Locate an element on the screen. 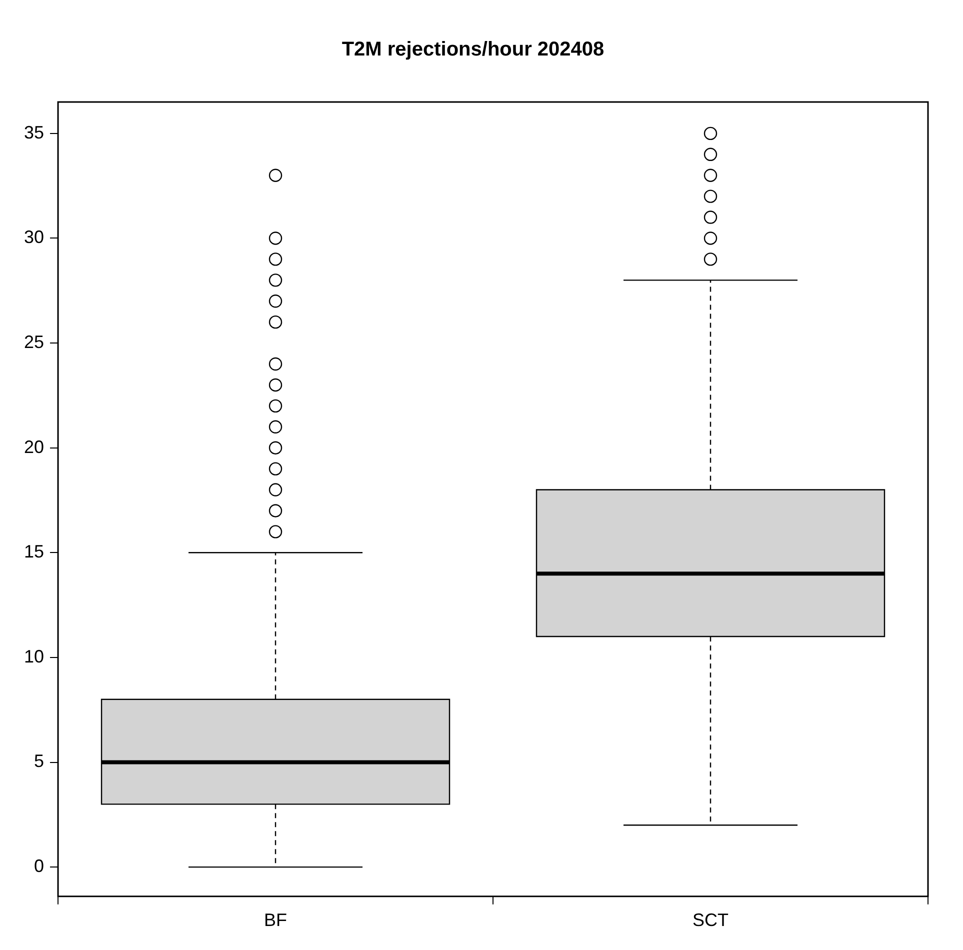  chart-title: T2M rejections/hour 202408 is located at coordinates (473, 49).